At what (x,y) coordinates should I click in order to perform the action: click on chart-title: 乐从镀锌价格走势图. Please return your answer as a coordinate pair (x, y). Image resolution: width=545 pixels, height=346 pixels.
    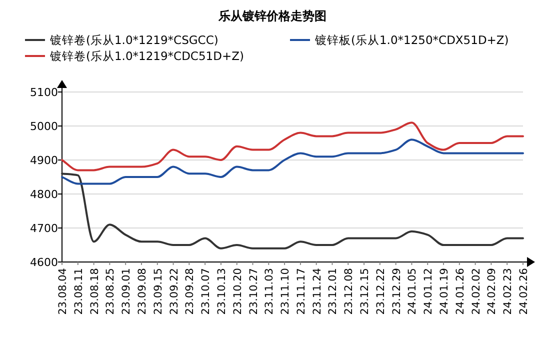
    Looking at the image, I should click on (272, 16).